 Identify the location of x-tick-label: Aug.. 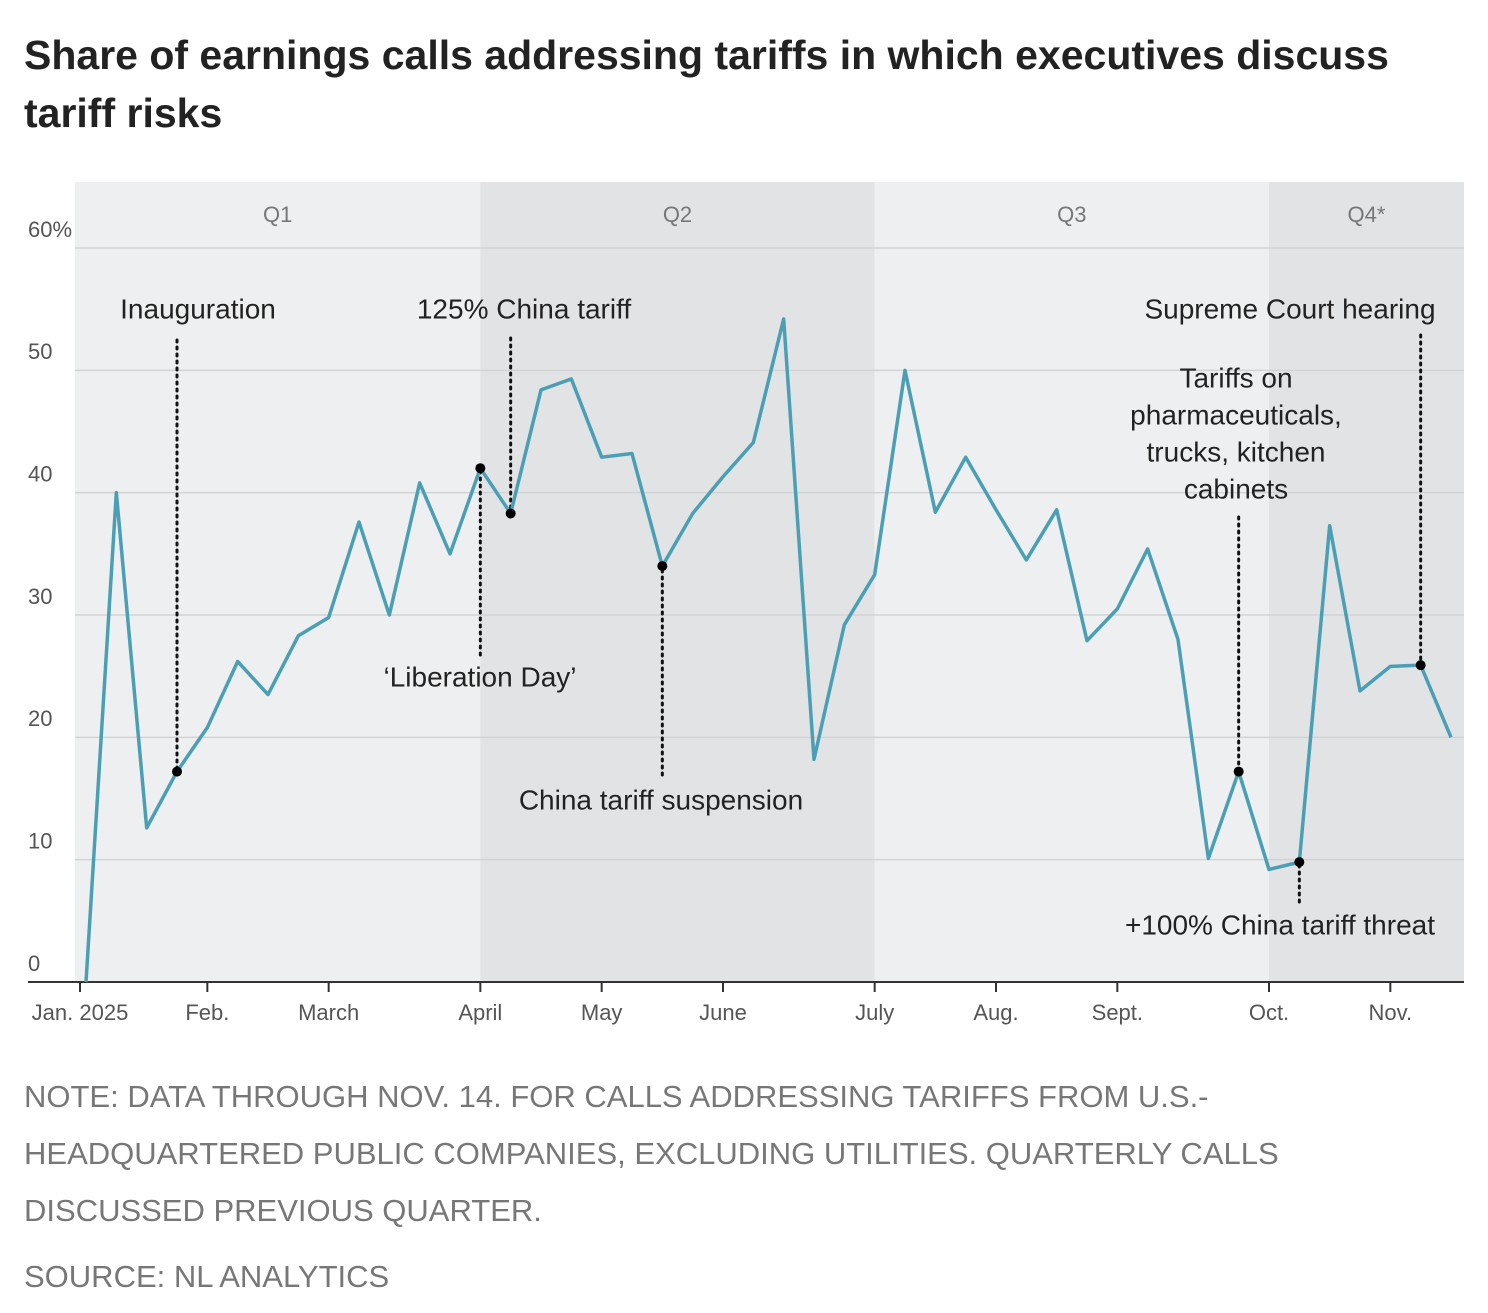
(995, 1012).